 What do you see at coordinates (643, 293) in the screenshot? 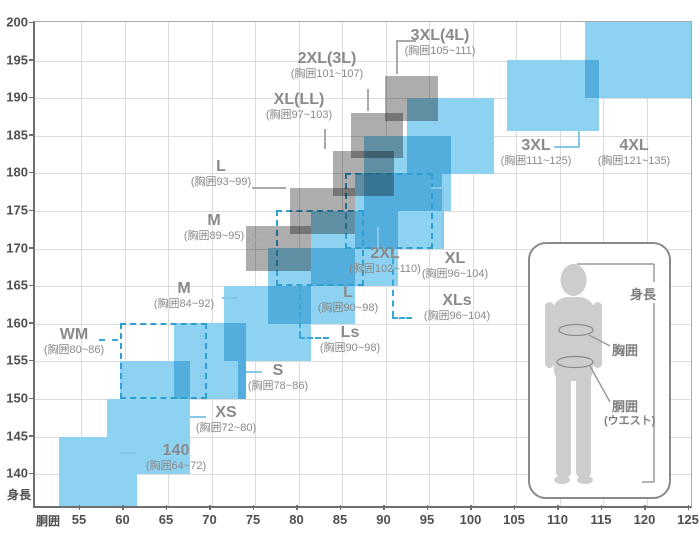
I see `inset-height-label: 身長` at bounding box center [643, 293].